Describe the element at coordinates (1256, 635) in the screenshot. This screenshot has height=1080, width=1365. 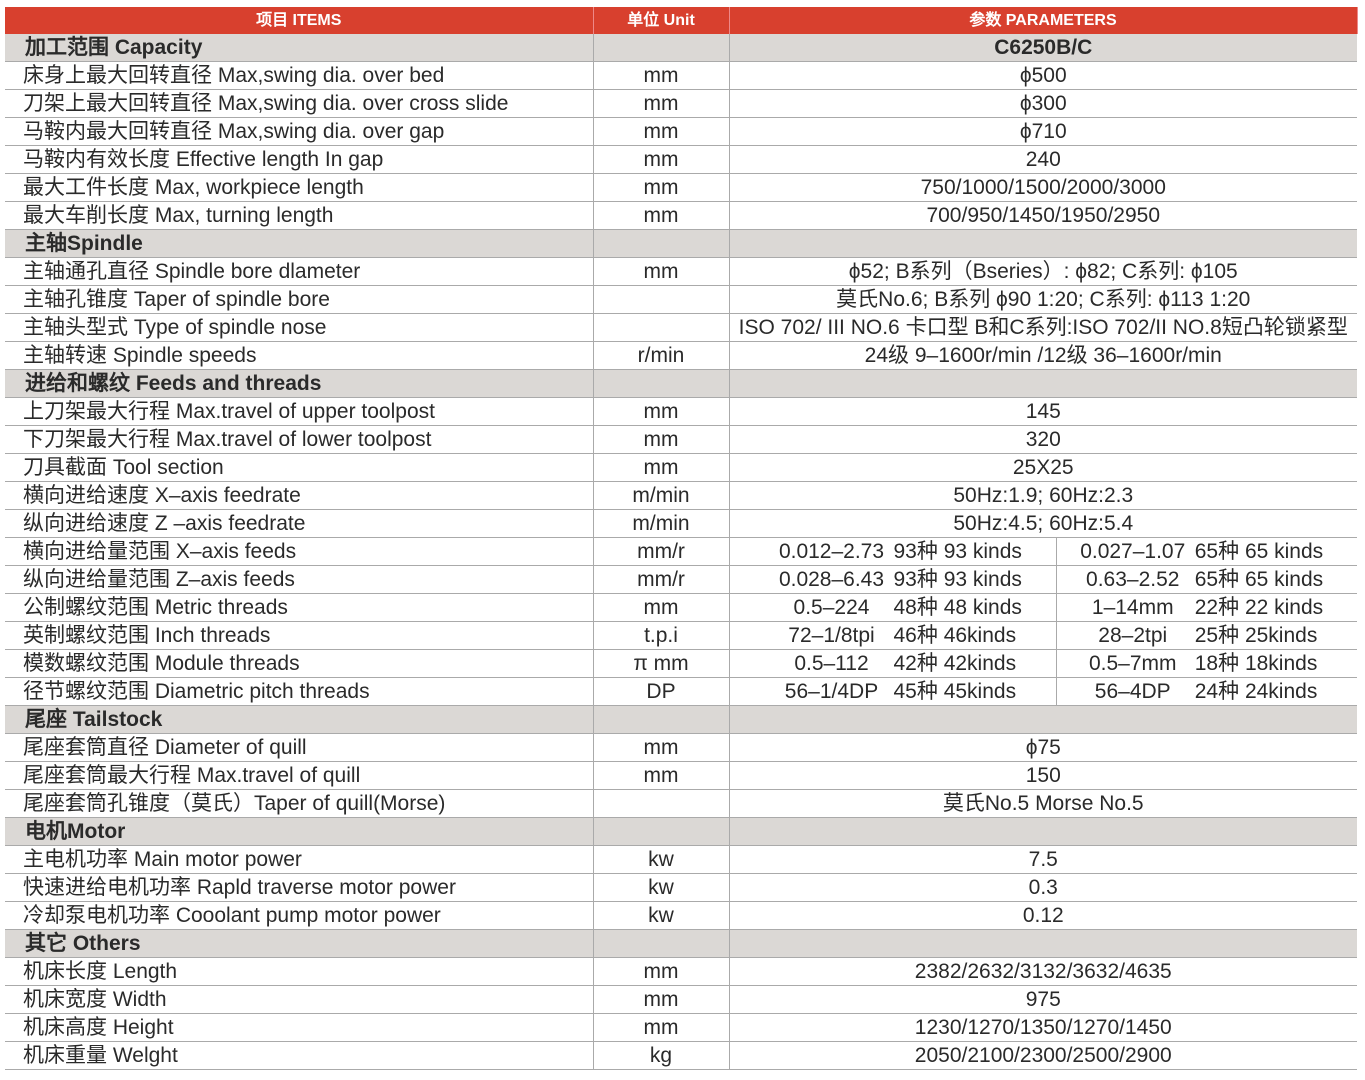
I see `param-part: 25种 25kinds` at that location.